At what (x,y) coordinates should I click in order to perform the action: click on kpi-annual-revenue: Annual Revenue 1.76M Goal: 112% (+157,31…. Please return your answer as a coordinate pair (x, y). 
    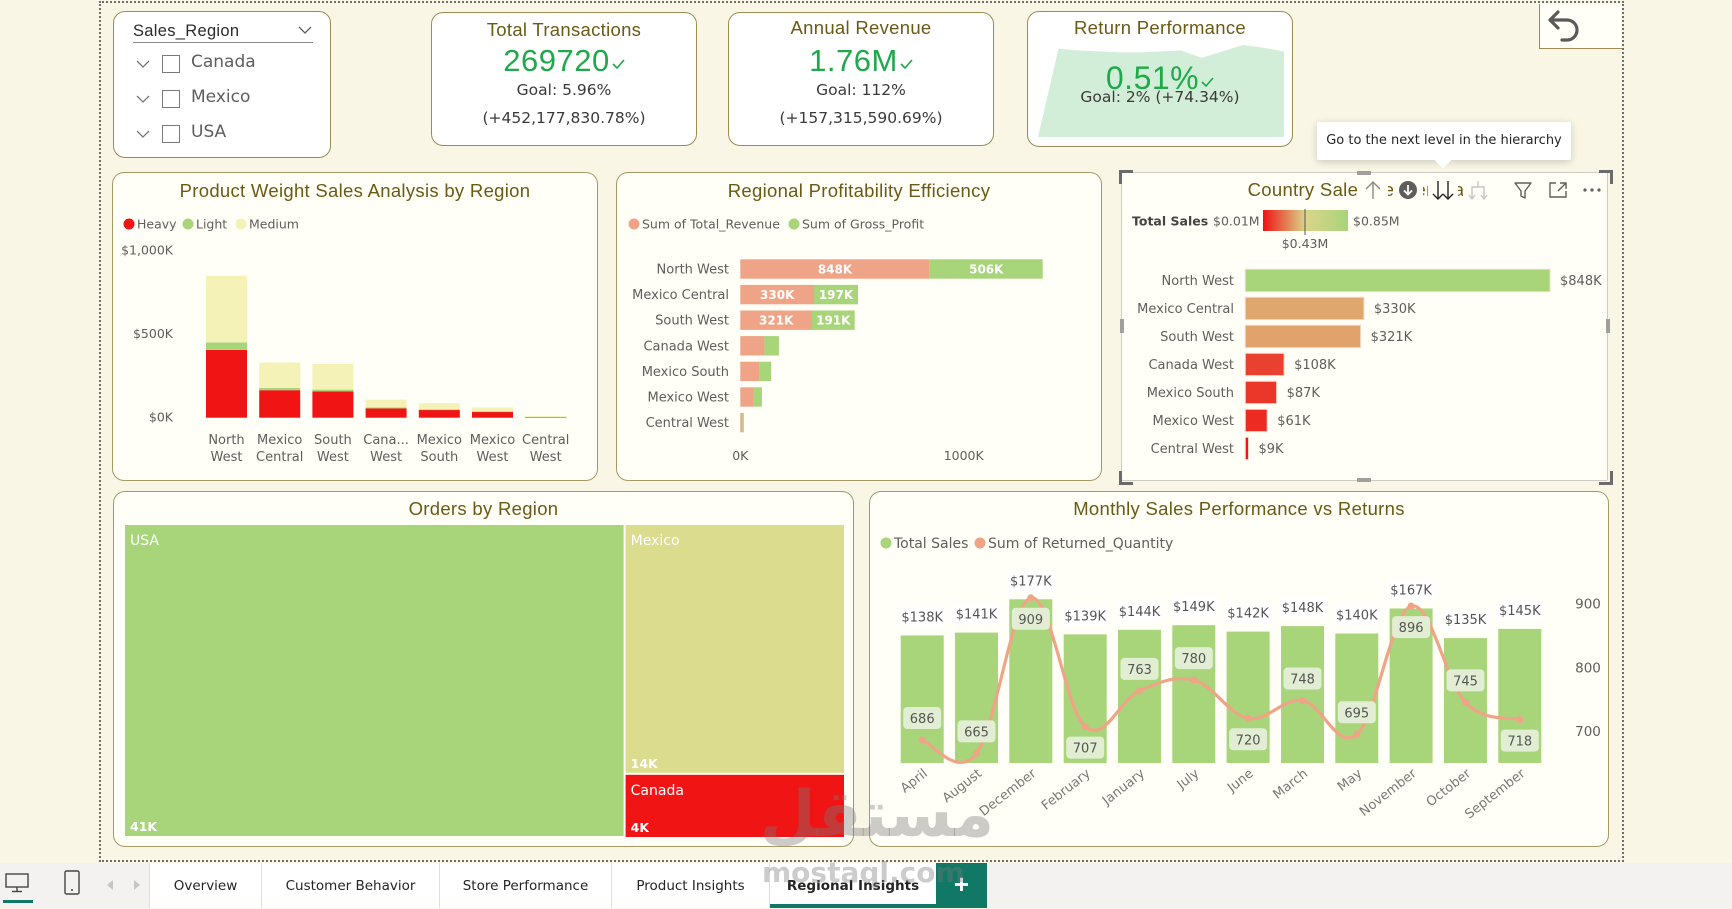
    Looking at the image, I should click on (861, 79).